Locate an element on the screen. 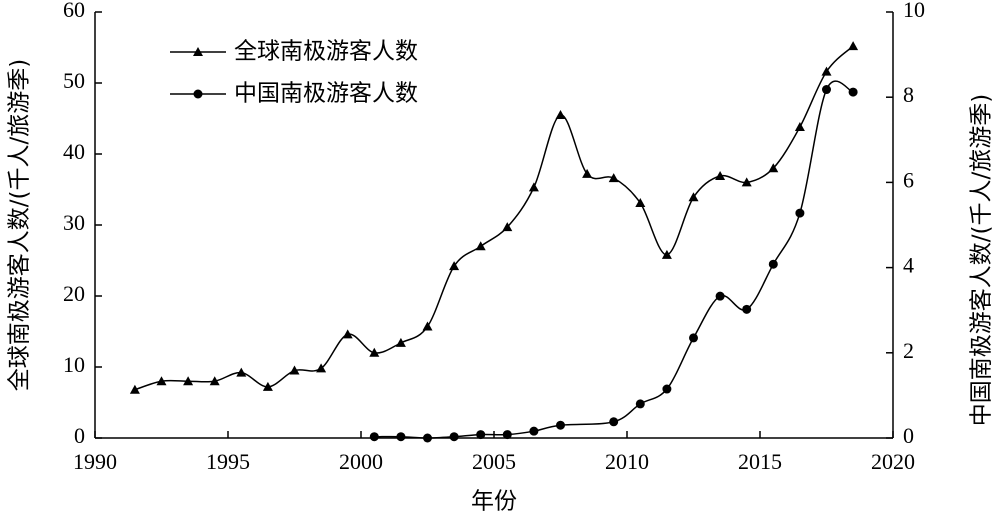 Image resolution: width=1000 pixels, height=521 pixels. legend-label: 全球南极游客人数 is located at coordinates (326, 52).